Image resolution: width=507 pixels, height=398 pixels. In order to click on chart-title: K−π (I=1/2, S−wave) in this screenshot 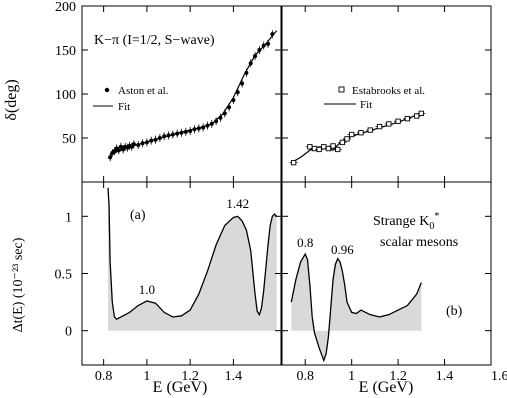, I will do `click(154, 40)`.